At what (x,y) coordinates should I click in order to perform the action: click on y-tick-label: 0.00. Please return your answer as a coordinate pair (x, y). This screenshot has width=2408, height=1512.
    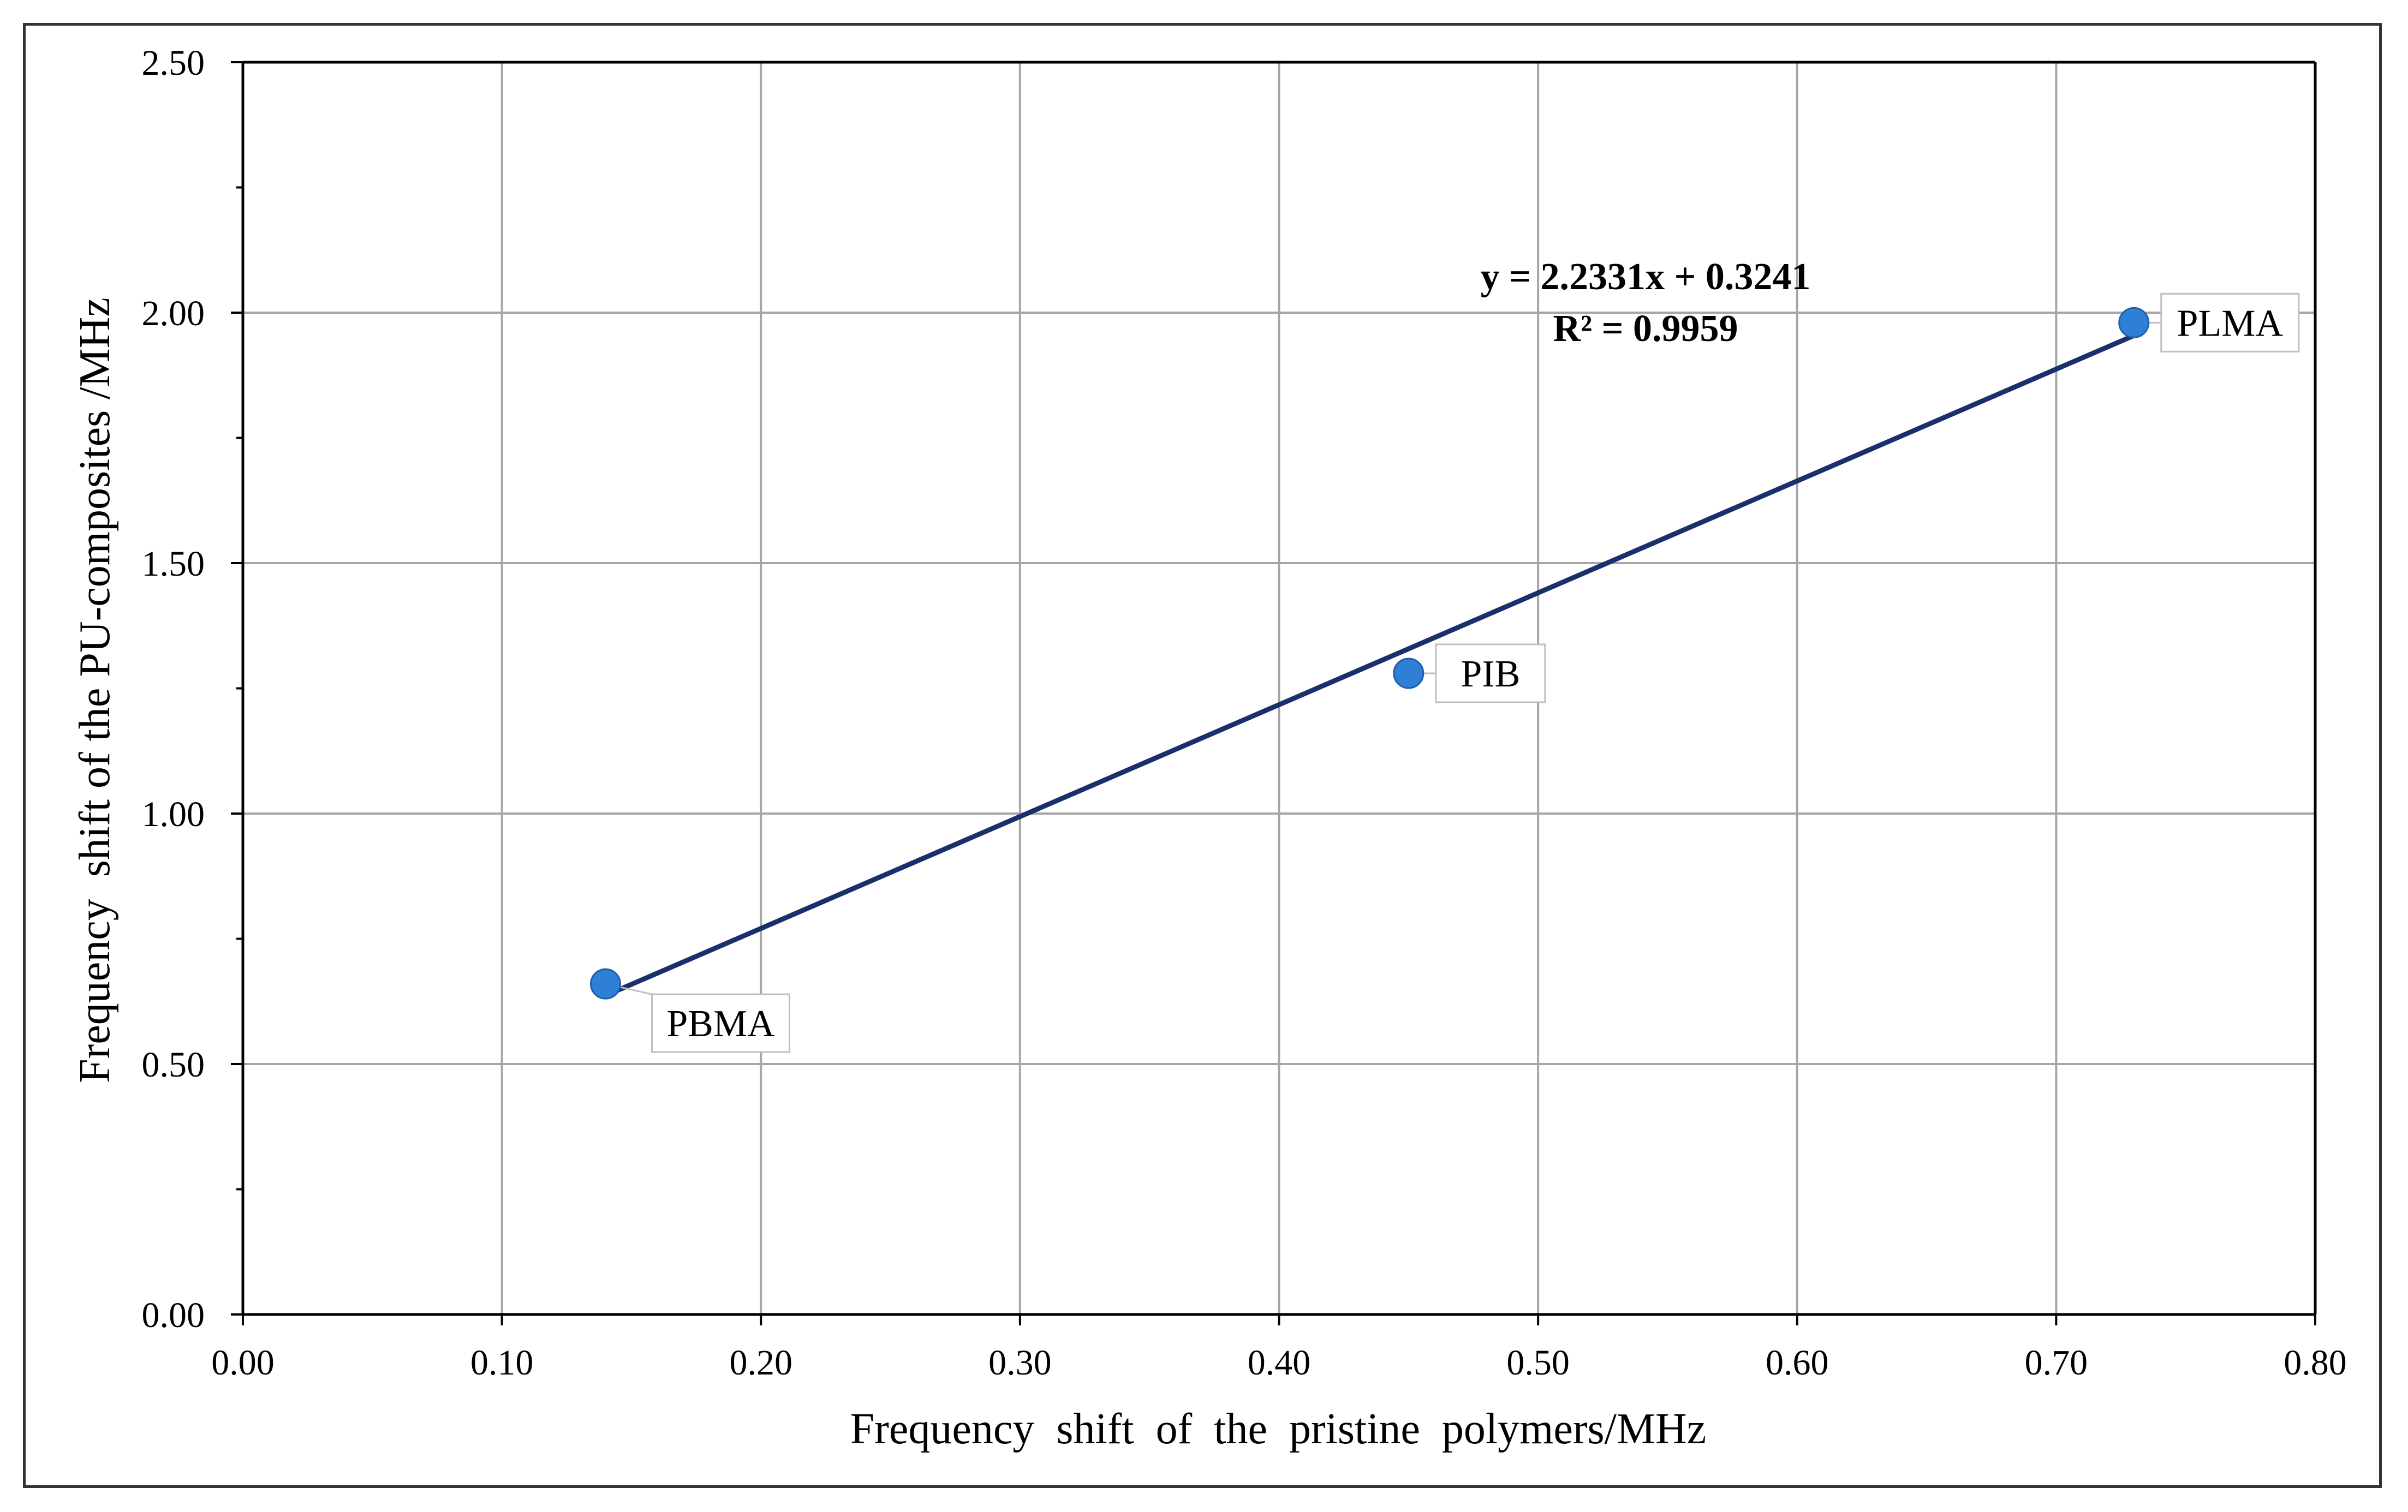
    Looking at the image, I should click on (173, 1315).